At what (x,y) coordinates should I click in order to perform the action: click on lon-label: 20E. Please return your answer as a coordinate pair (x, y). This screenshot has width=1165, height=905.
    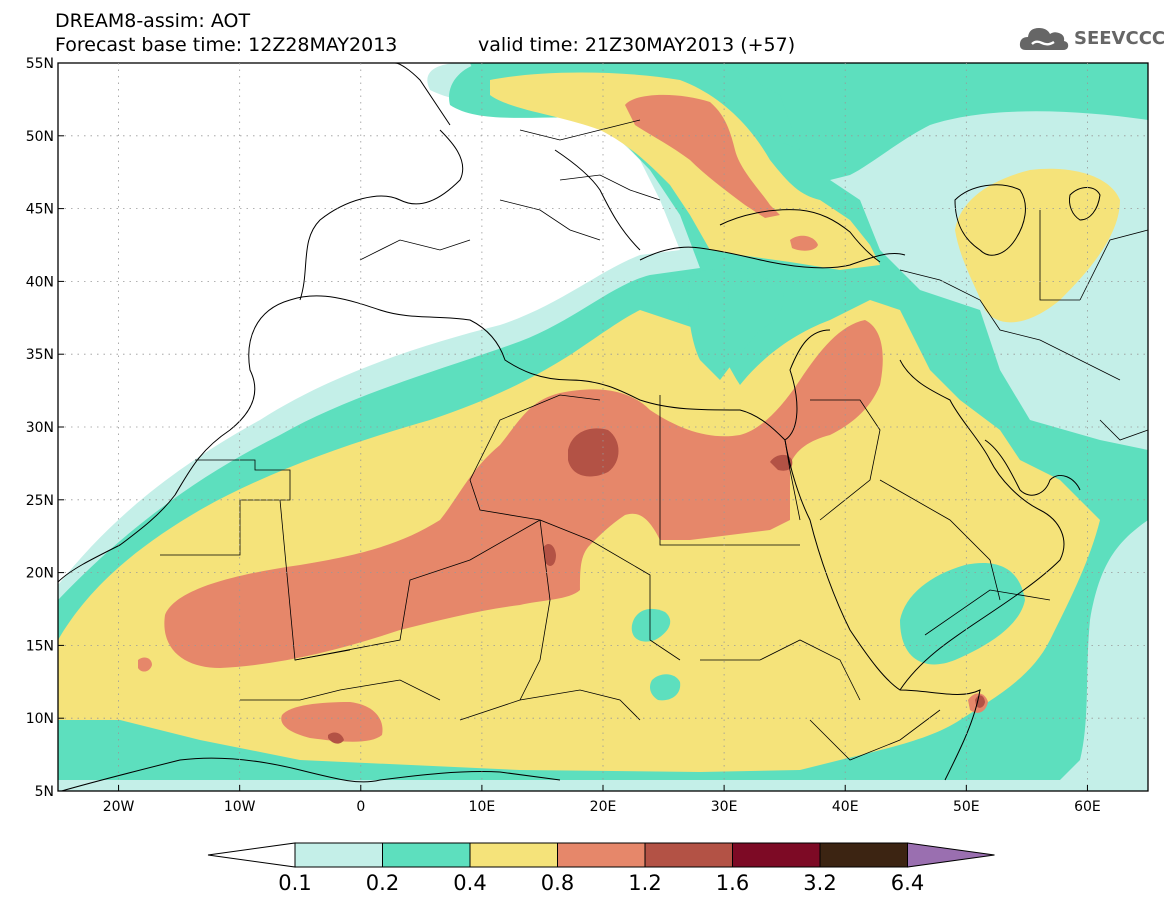
    Looking at the image, I should click on (603, 807).